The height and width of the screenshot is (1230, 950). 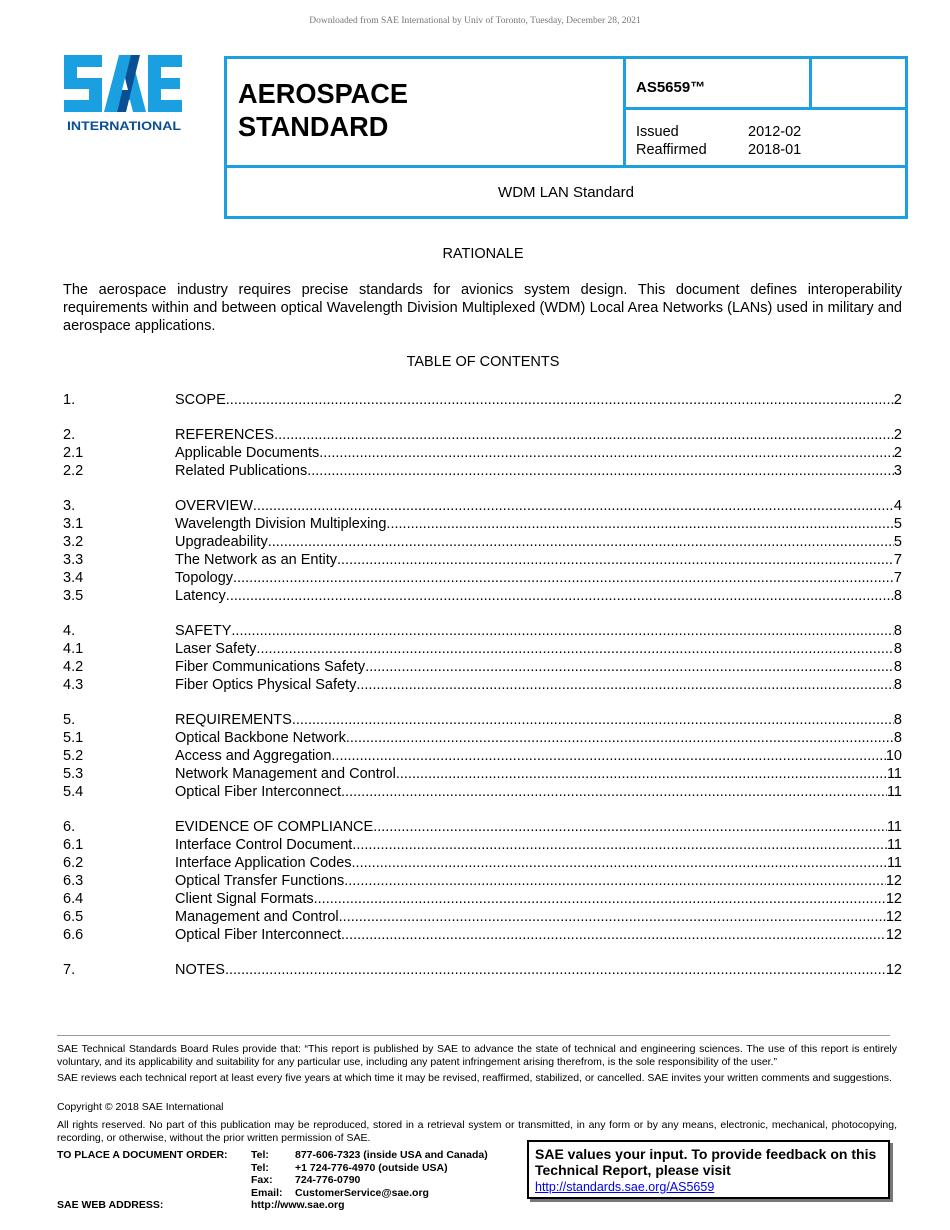 I want to click on toc-title: Optical Fiber Interconnect, so click(x=258, y=935).